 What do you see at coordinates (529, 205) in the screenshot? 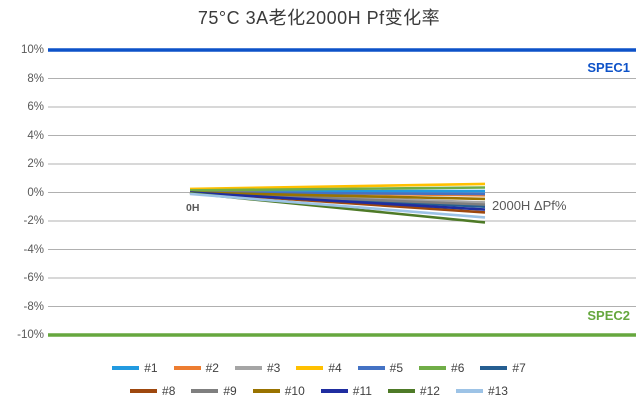
I see `series-end-annotation: 2000H ΔPf%` at bounding box center [529, 205].